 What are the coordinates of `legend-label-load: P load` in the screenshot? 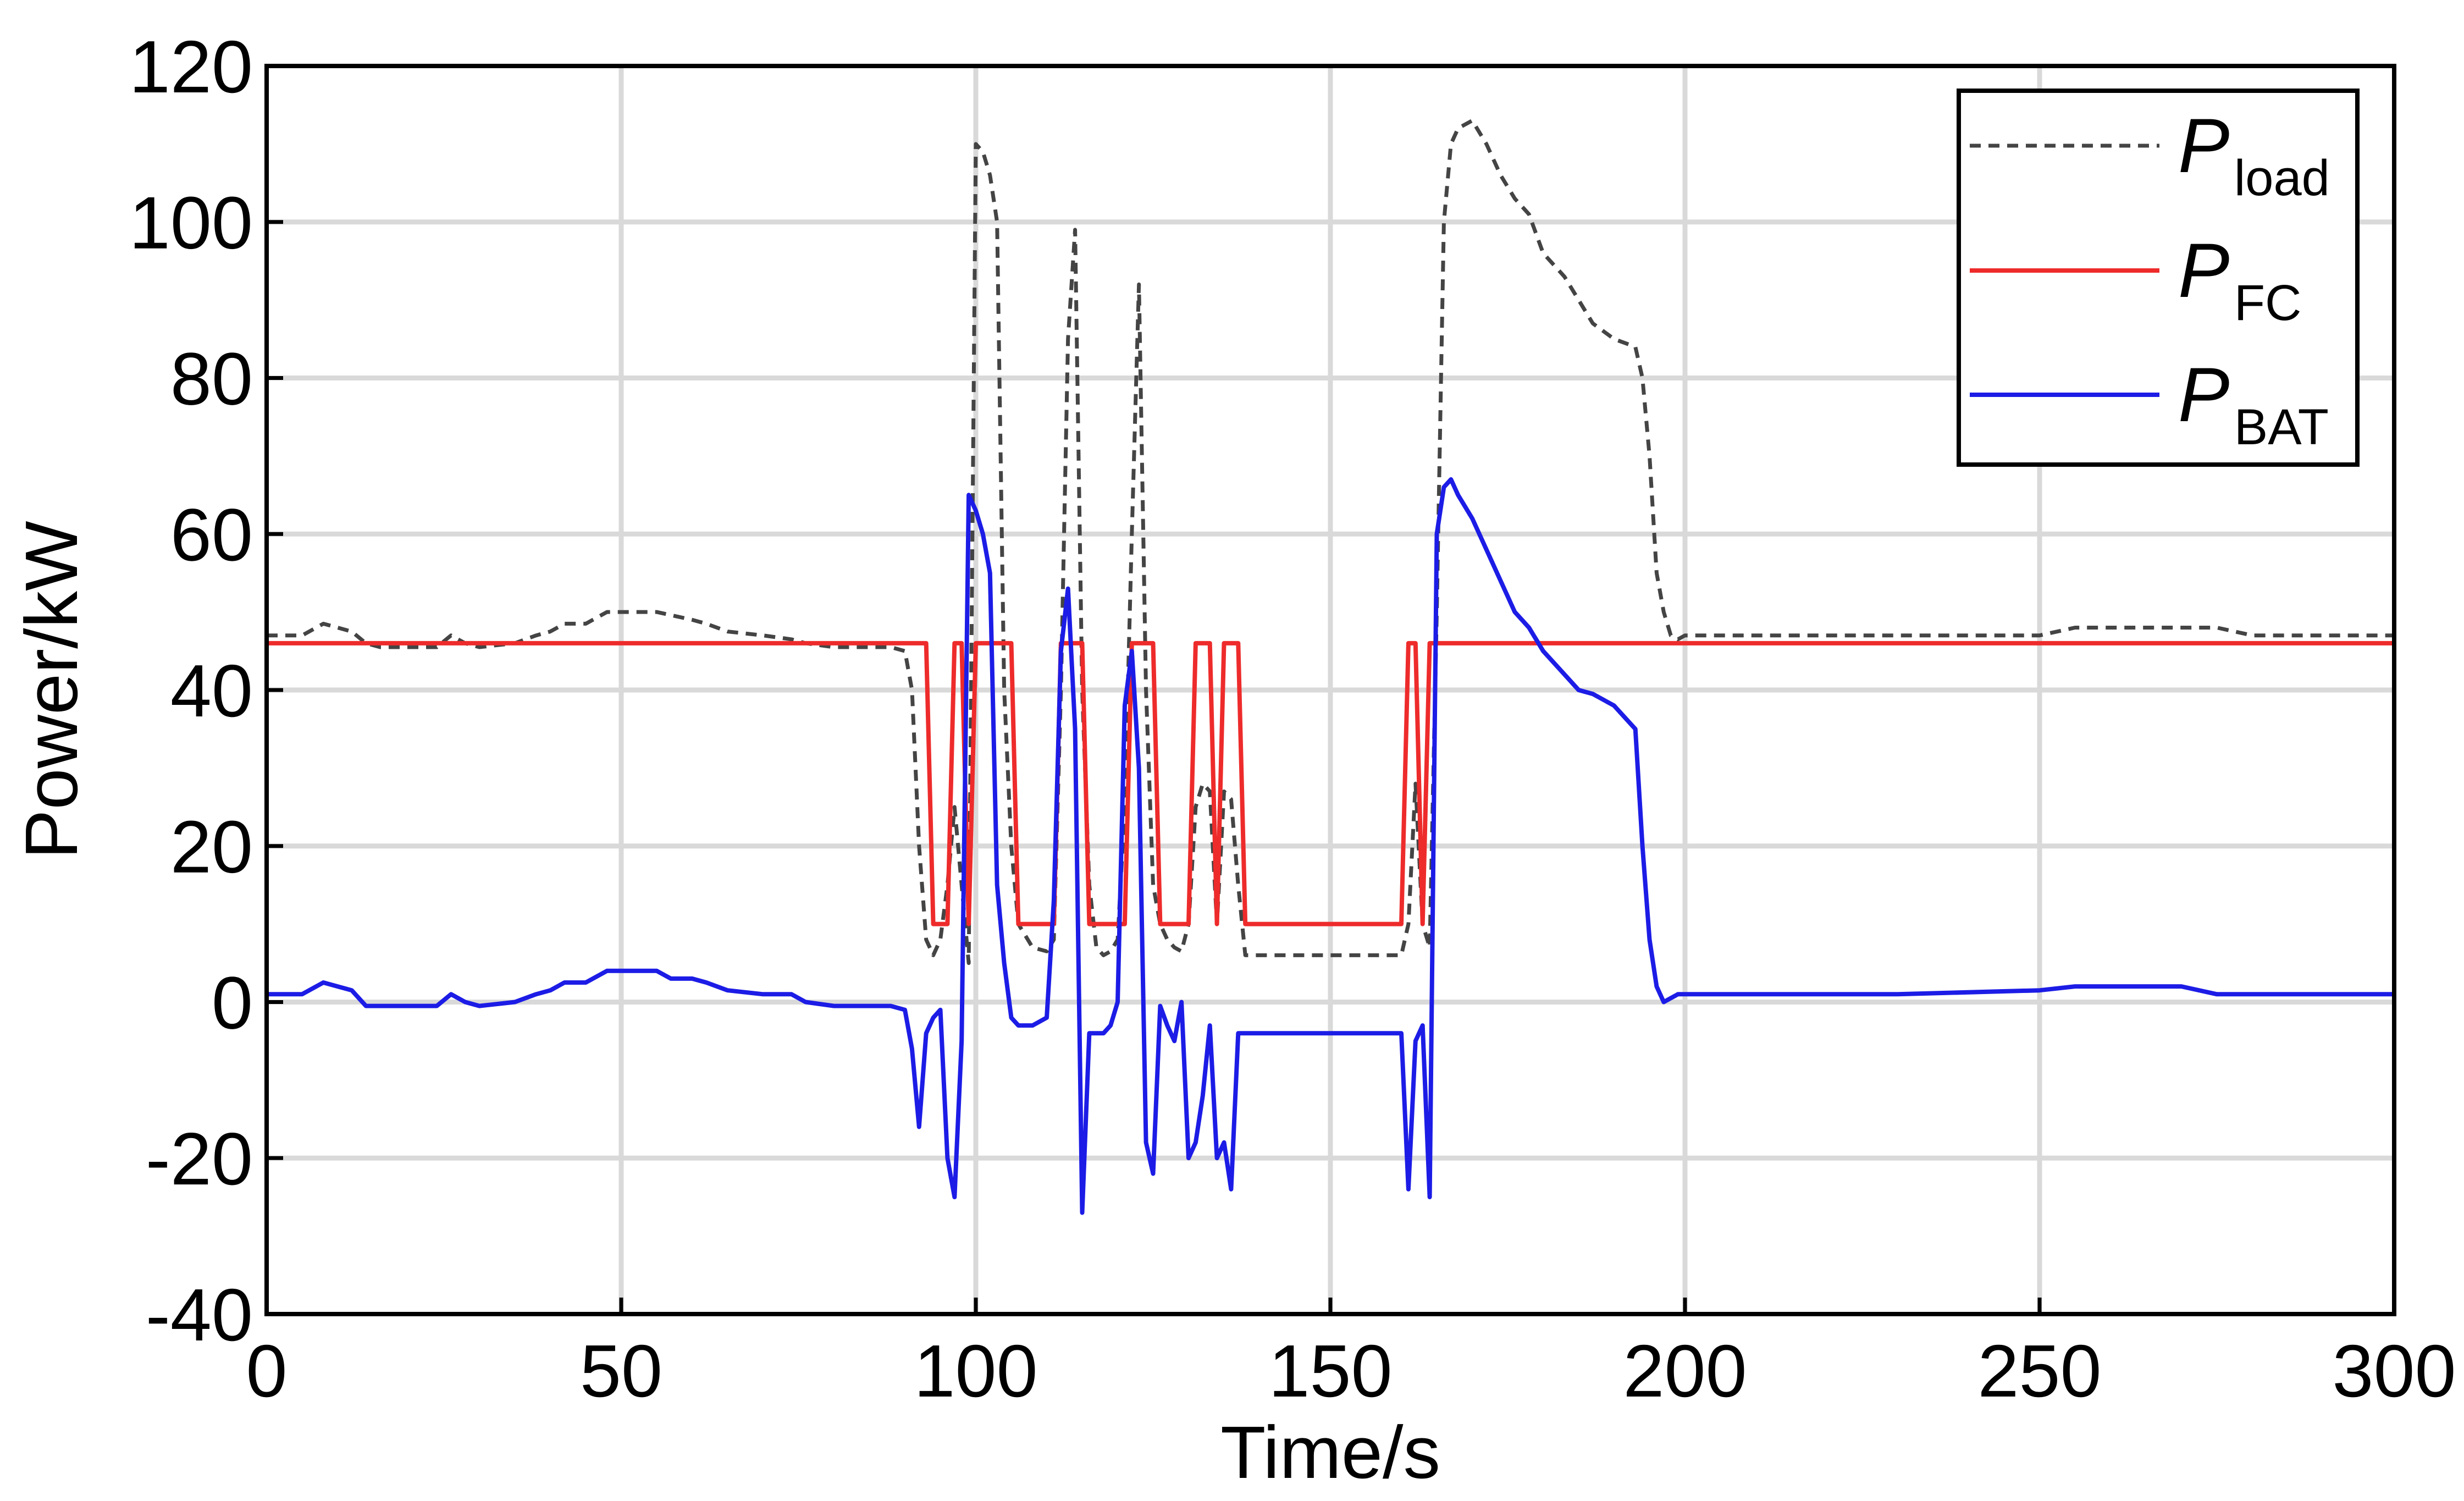 It's located at (2254, 154).